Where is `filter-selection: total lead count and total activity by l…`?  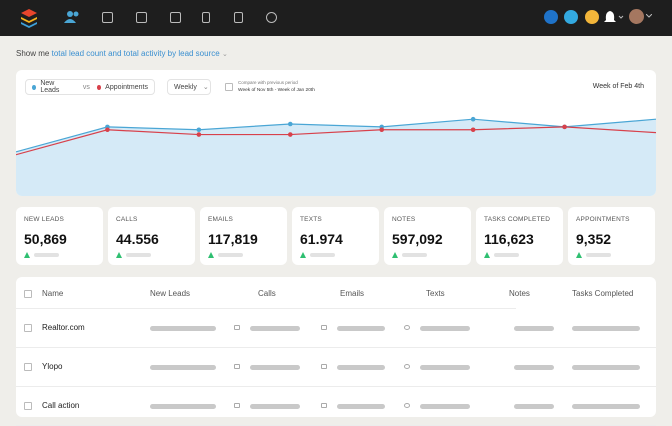 filter-selection: total lead count and total activity by l… is located at coordinates (135, 53).